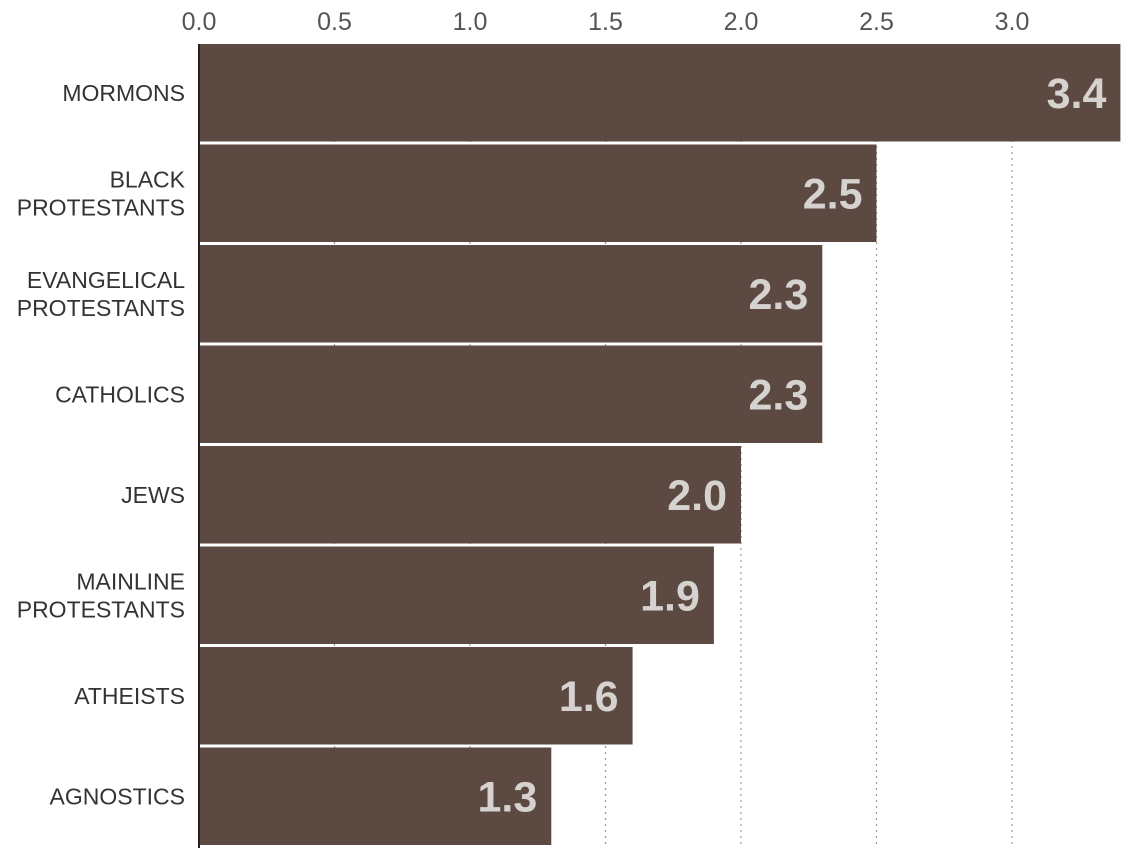 Image resolution: width=1122 pixels, height=848 pixels. What do you see at coordinates (153, 495) in the screenshot?
I see `category-label: JEWS` at bounding box center [153, 495].